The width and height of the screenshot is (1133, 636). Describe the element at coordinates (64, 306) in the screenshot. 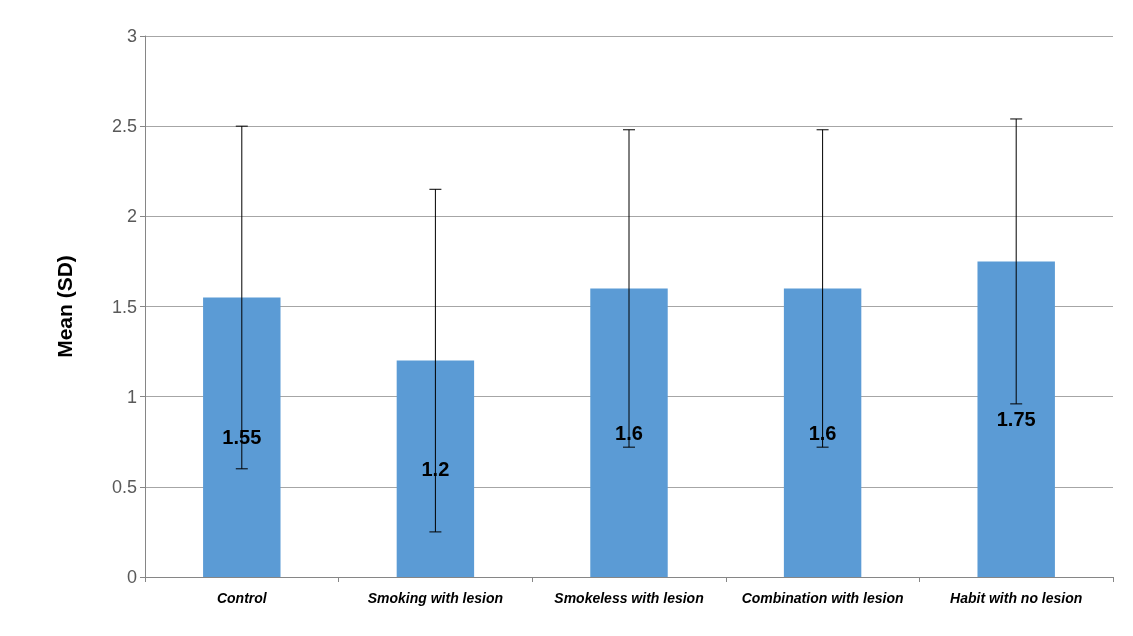

I see `y-axis-title: Mean (SD)` at that location.